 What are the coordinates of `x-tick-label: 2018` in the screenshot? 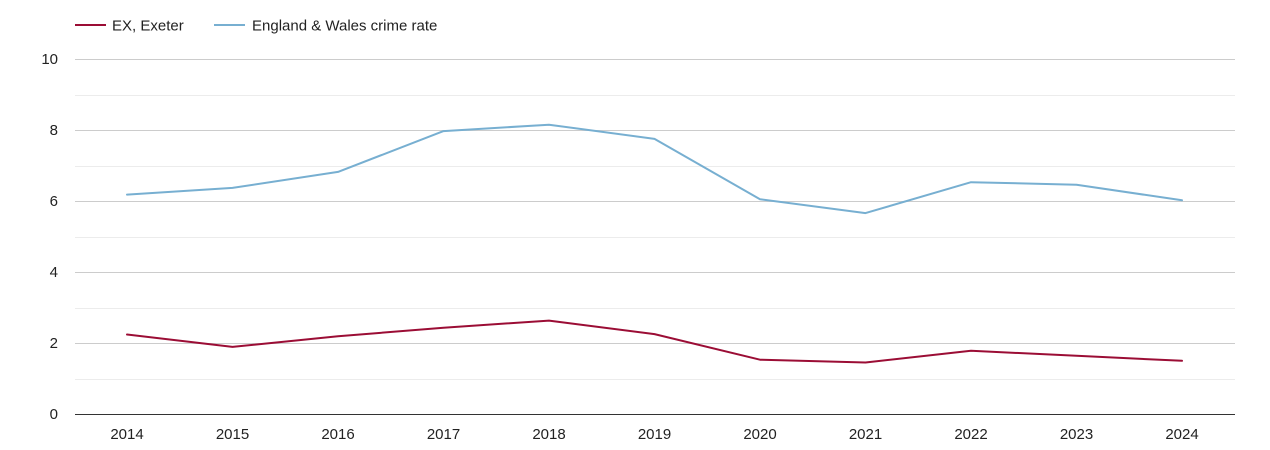 It's located at (548, 434).